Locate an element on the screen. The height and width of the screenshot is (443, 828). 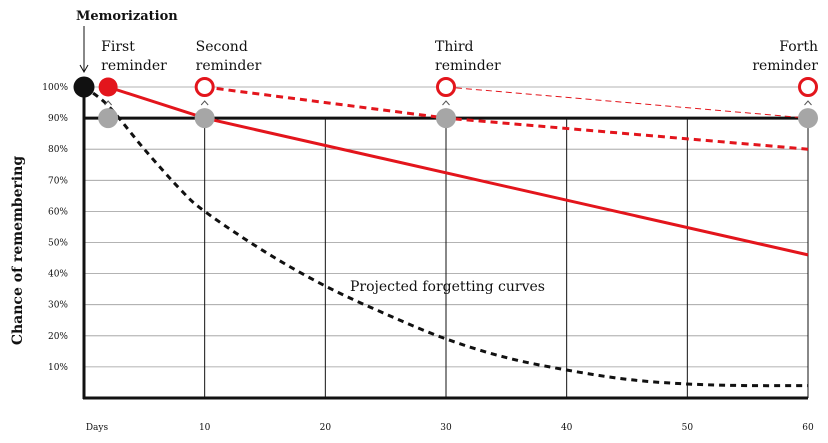
arrow-head-icon is located at coordinates (84, 69).